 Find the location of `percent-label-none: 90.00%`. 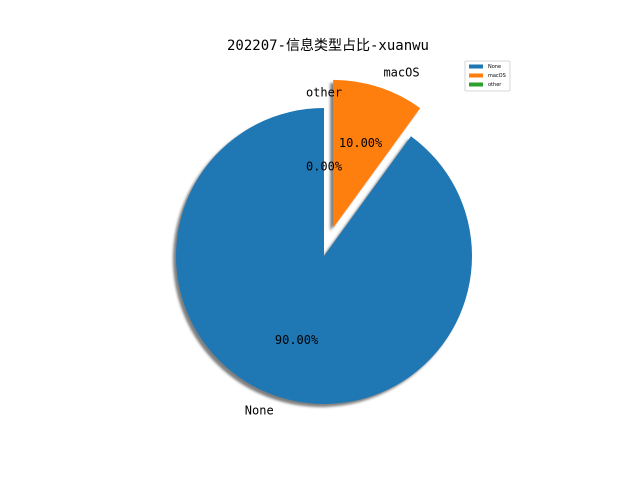

percent-label-none: 90.00% is located at coordinates (297, 340).